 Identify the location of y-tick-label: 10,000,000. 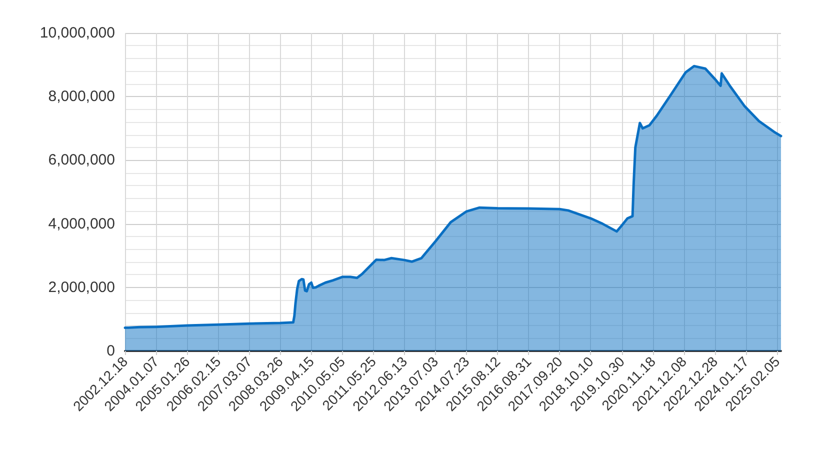
(77, 33).